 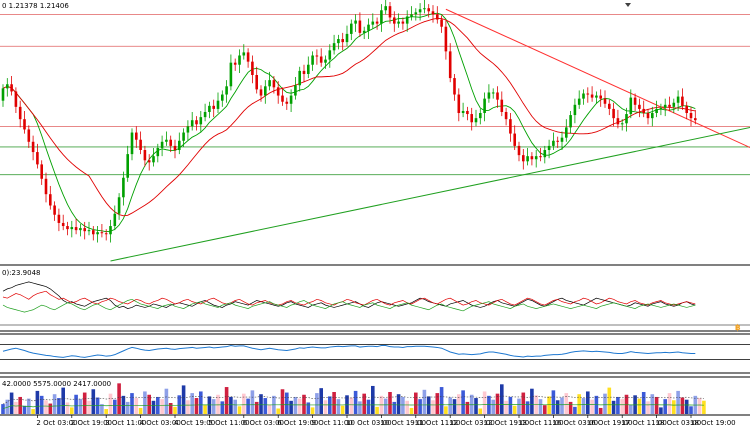 What do you see at coordinates (628, 5) in the screenshot?
I see `dropdown-arrow-icon` at bounding box center [628, 5].